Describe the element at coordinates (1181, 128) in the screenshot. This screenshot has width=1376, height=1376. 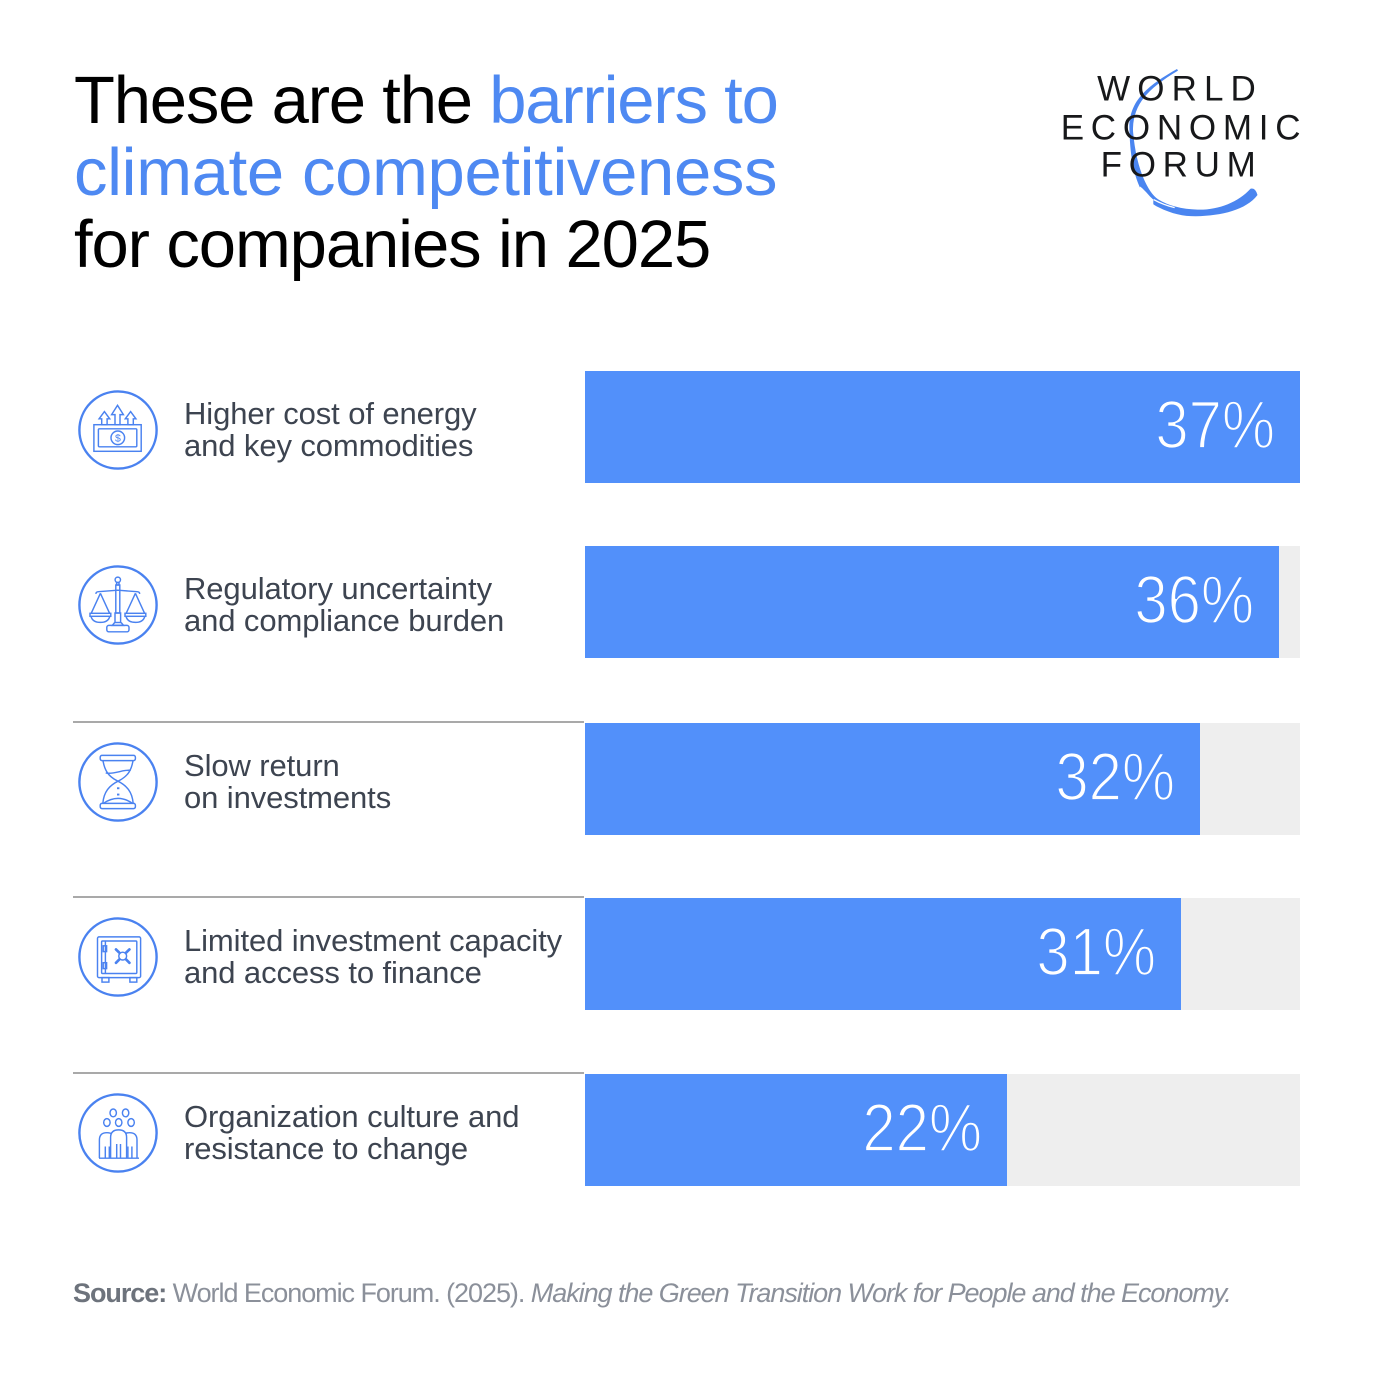
I see `svg-text: ECONOMIC` at that location.